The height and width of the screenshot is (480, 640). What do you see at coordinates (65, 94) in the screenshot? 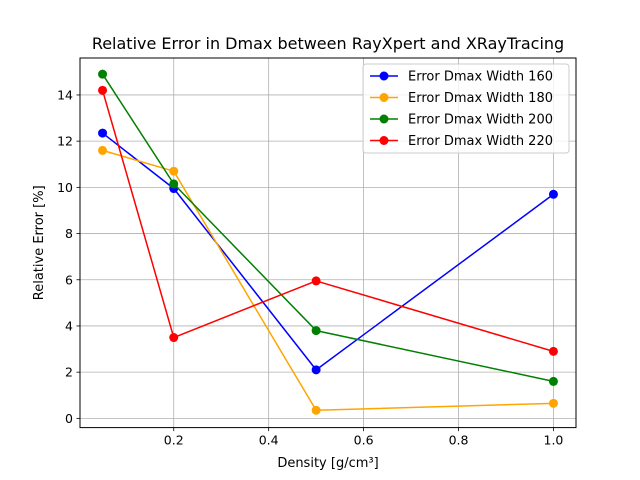
I see `y-tick-label: 14` at bounding box center [65, 94].